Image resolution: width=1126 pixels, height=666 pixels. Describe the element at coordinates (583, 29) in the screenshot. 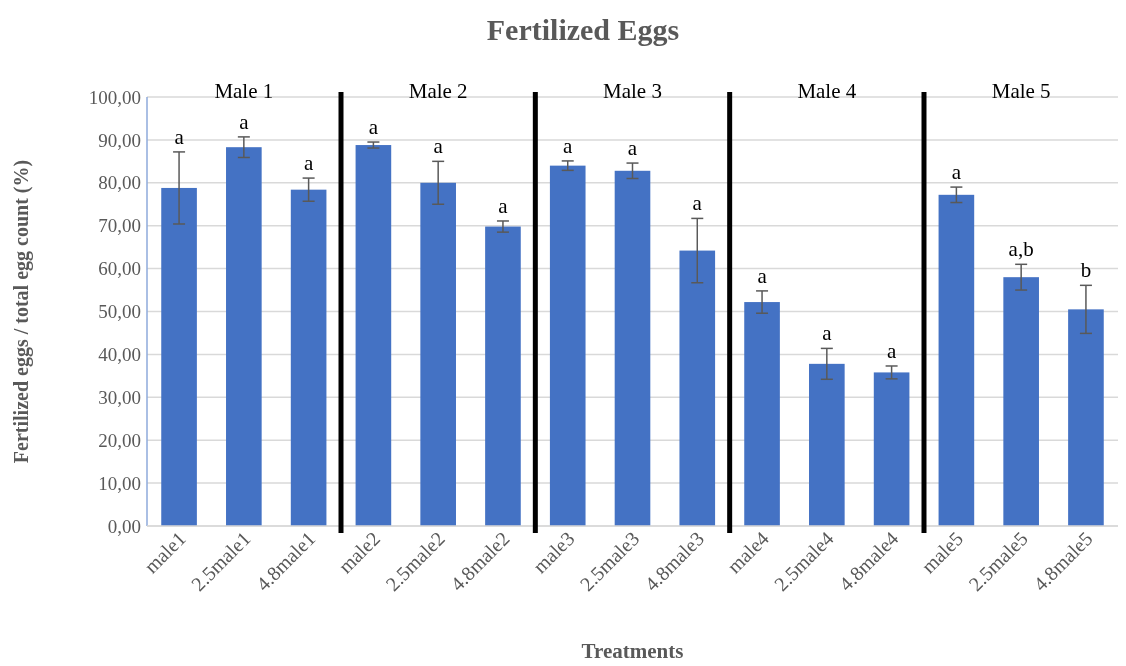

I see `chart-title: Fertilized Eggs` at that location.